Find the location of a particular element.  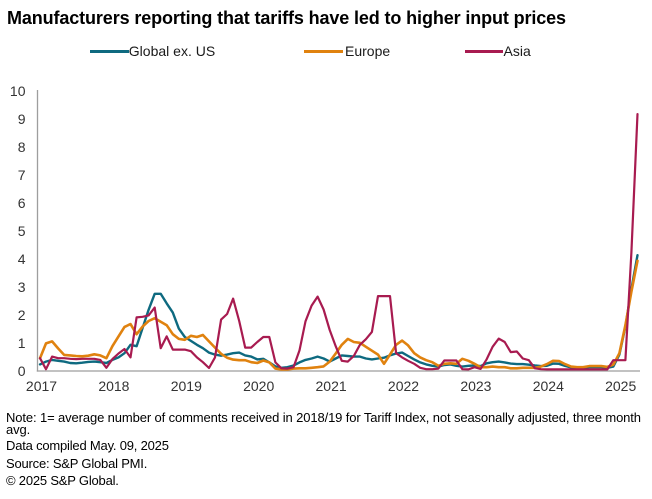

svg-text: 9 is located at coordinates (22, 119).